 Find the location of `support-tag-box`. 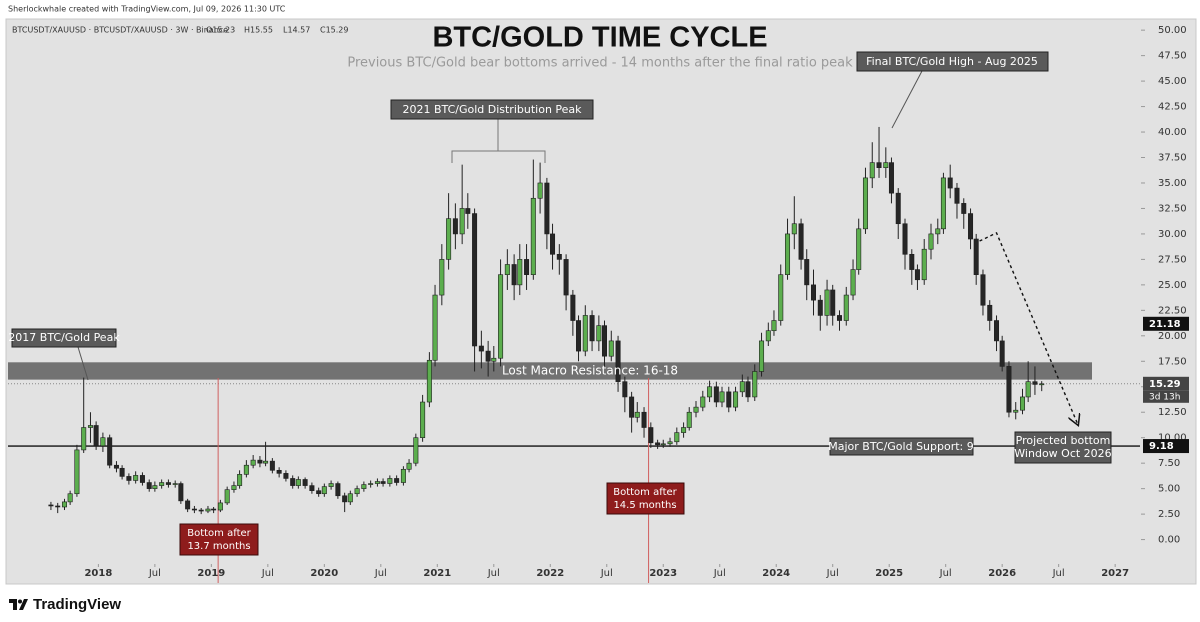

support-tag-box is located at coordinates (1166, 446).